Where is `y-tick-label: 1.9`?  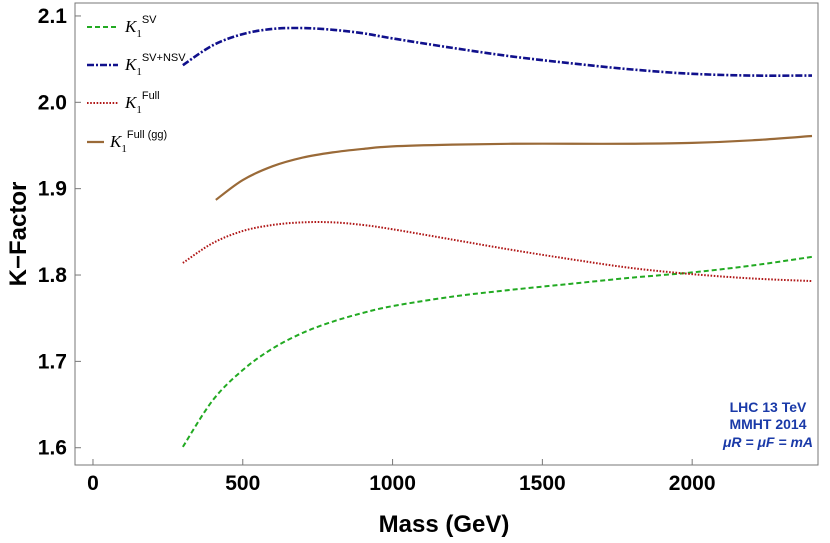 y-tick-label: 1.9 is located at coordinates (52, 189).